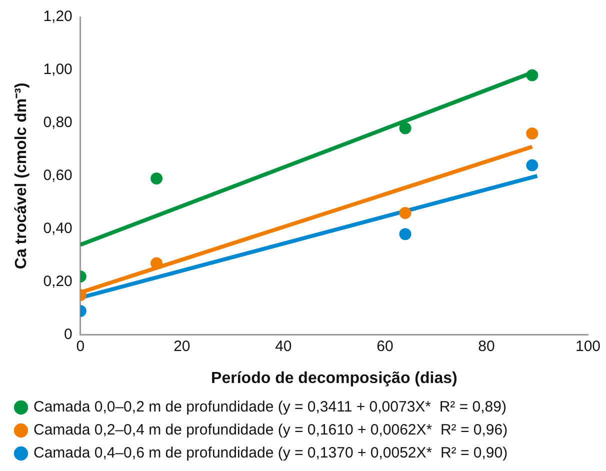  Describe the element at coordinates (486, 346) in the screenshot. I see `x-tick-label: 80` at that location.